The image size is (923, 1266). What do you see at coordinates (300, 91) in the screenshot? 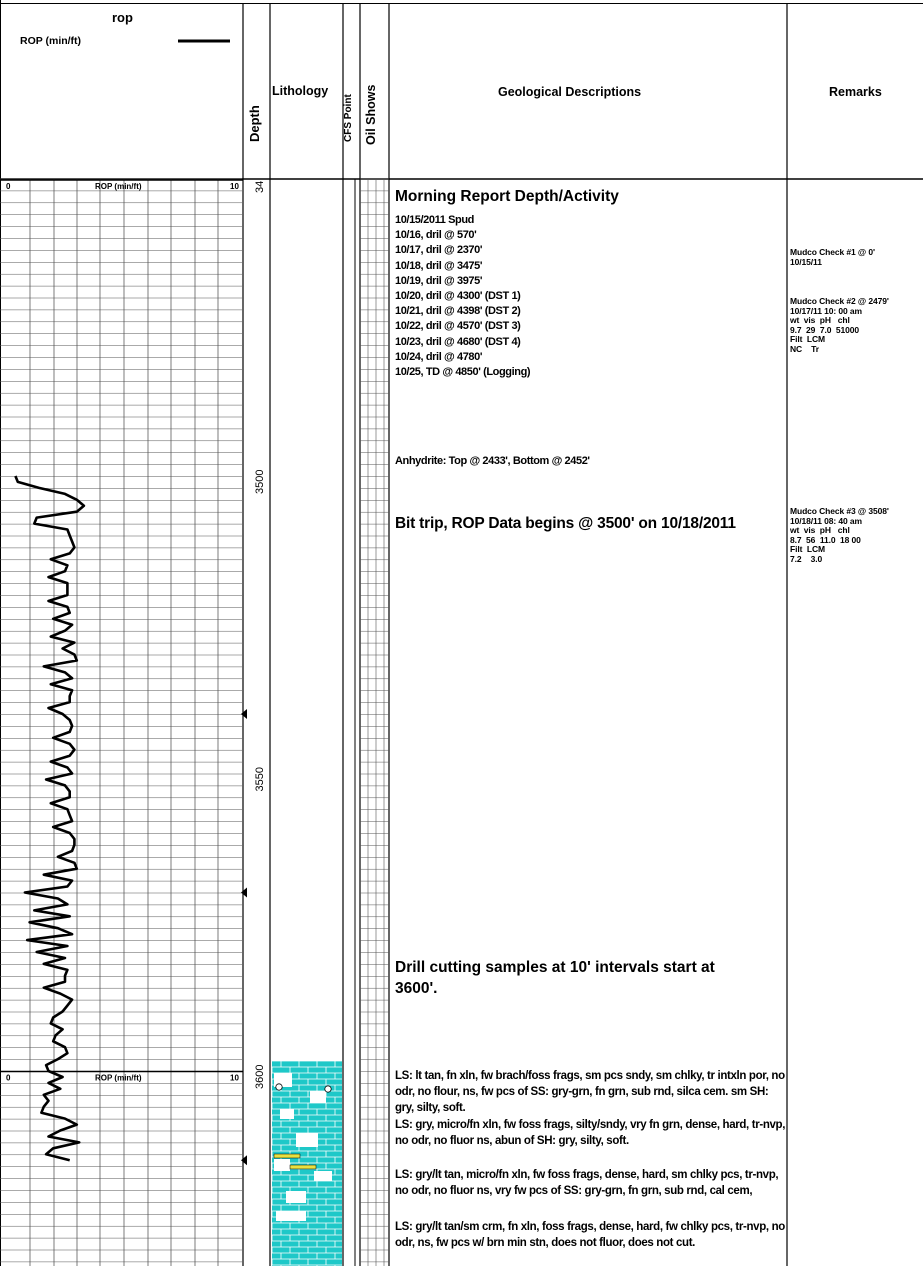
I see `lithology-column-header: Lithology` at bounding box center [300, 91].